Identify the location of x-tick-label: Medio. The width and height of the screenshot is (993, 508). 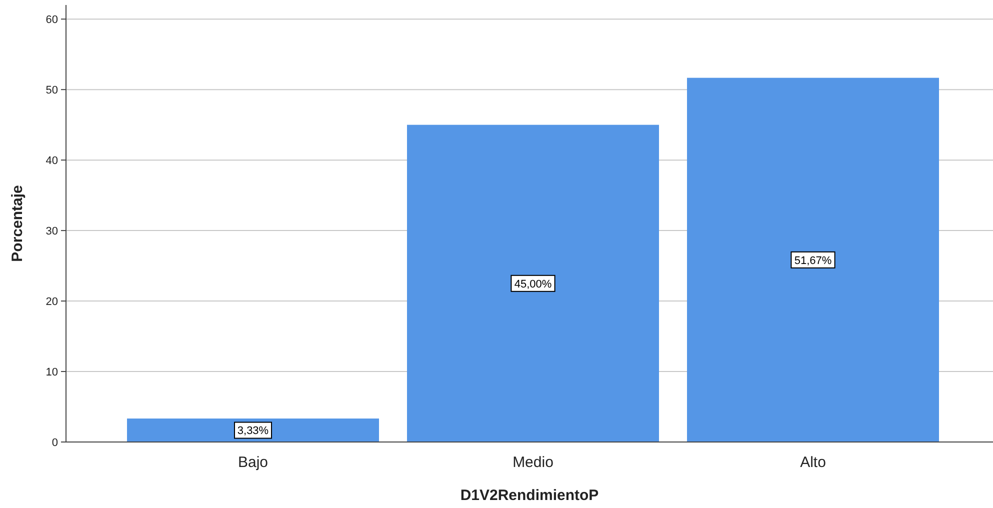
(533, 462).